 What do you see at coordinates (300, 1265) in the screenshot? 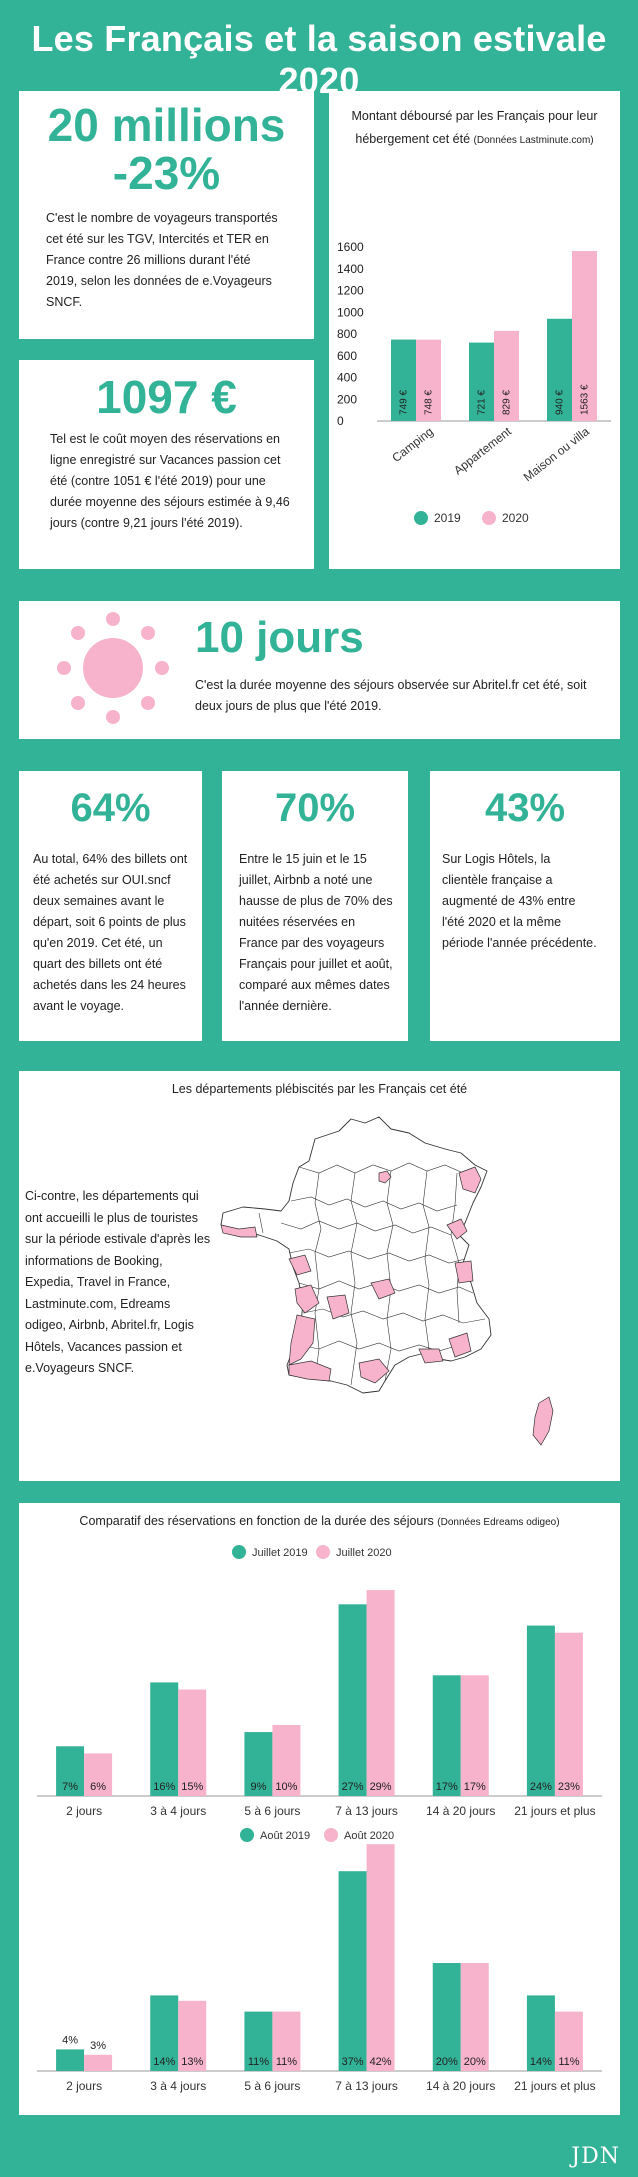
I see `highlight-vendee` at bounding box center [300, 1265].